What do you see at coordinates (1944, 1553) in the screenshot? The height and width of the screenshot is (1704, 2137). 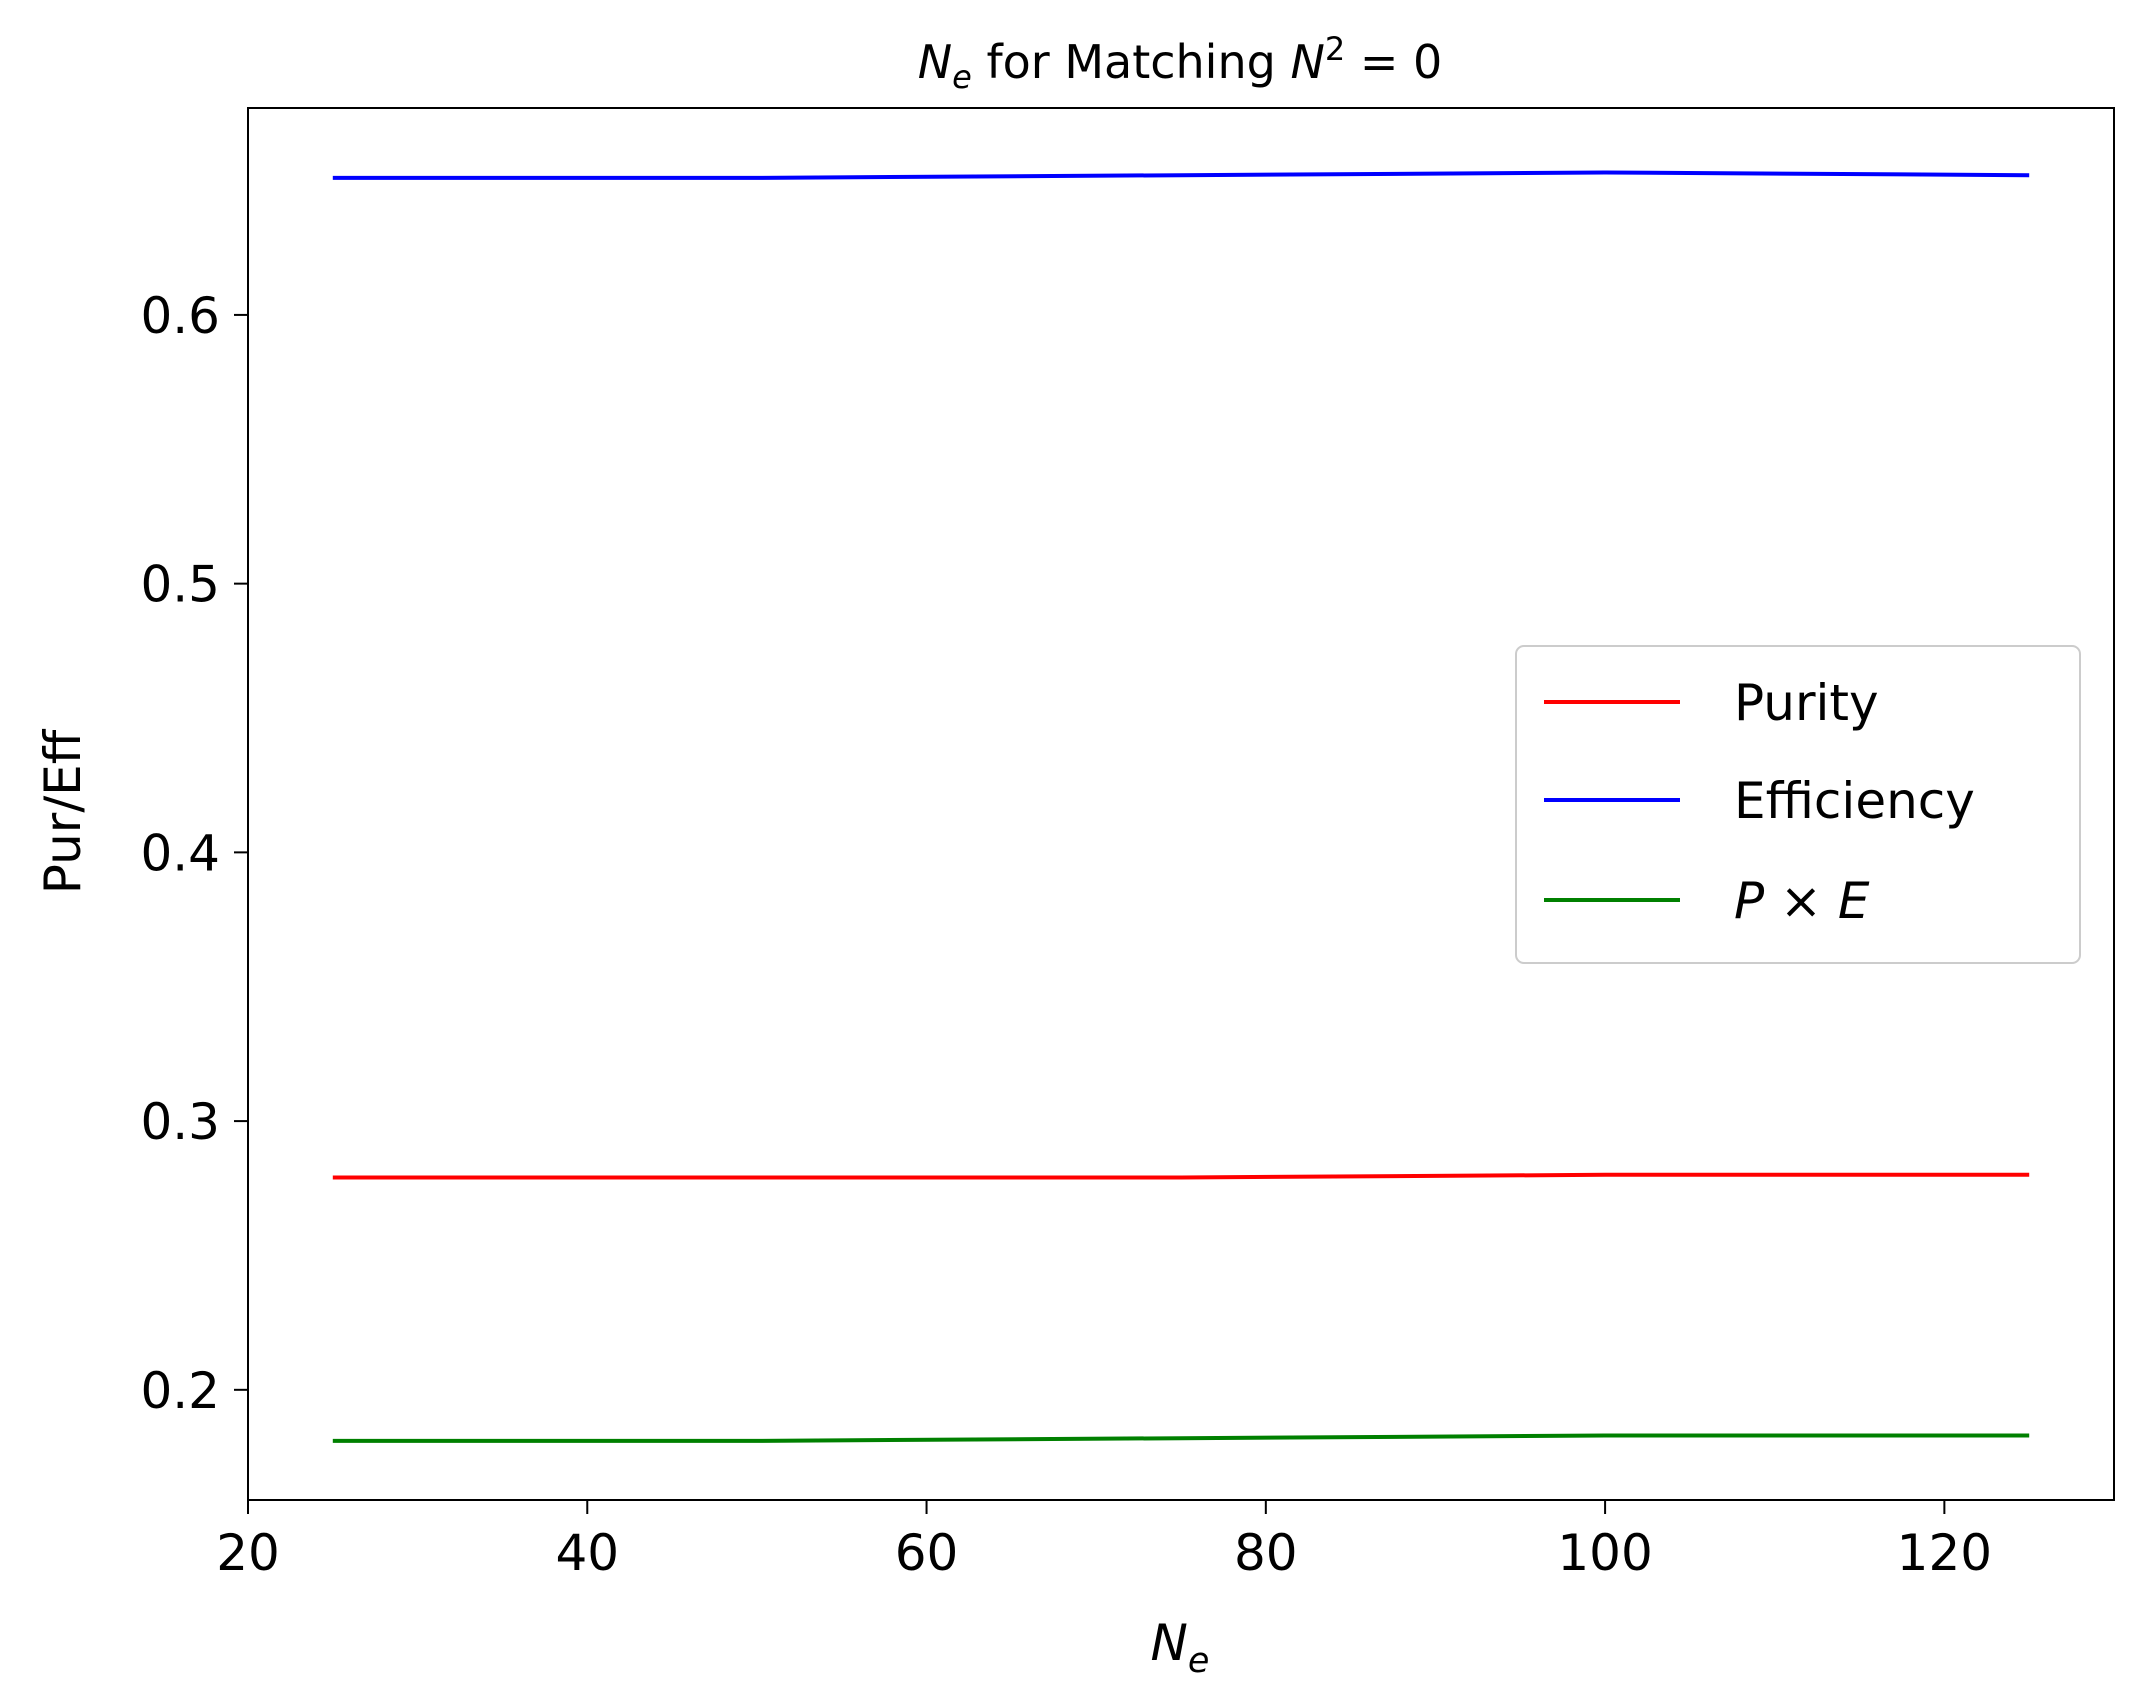 I see `x-tick-label: 120` at bounding box center [1944, 1553].